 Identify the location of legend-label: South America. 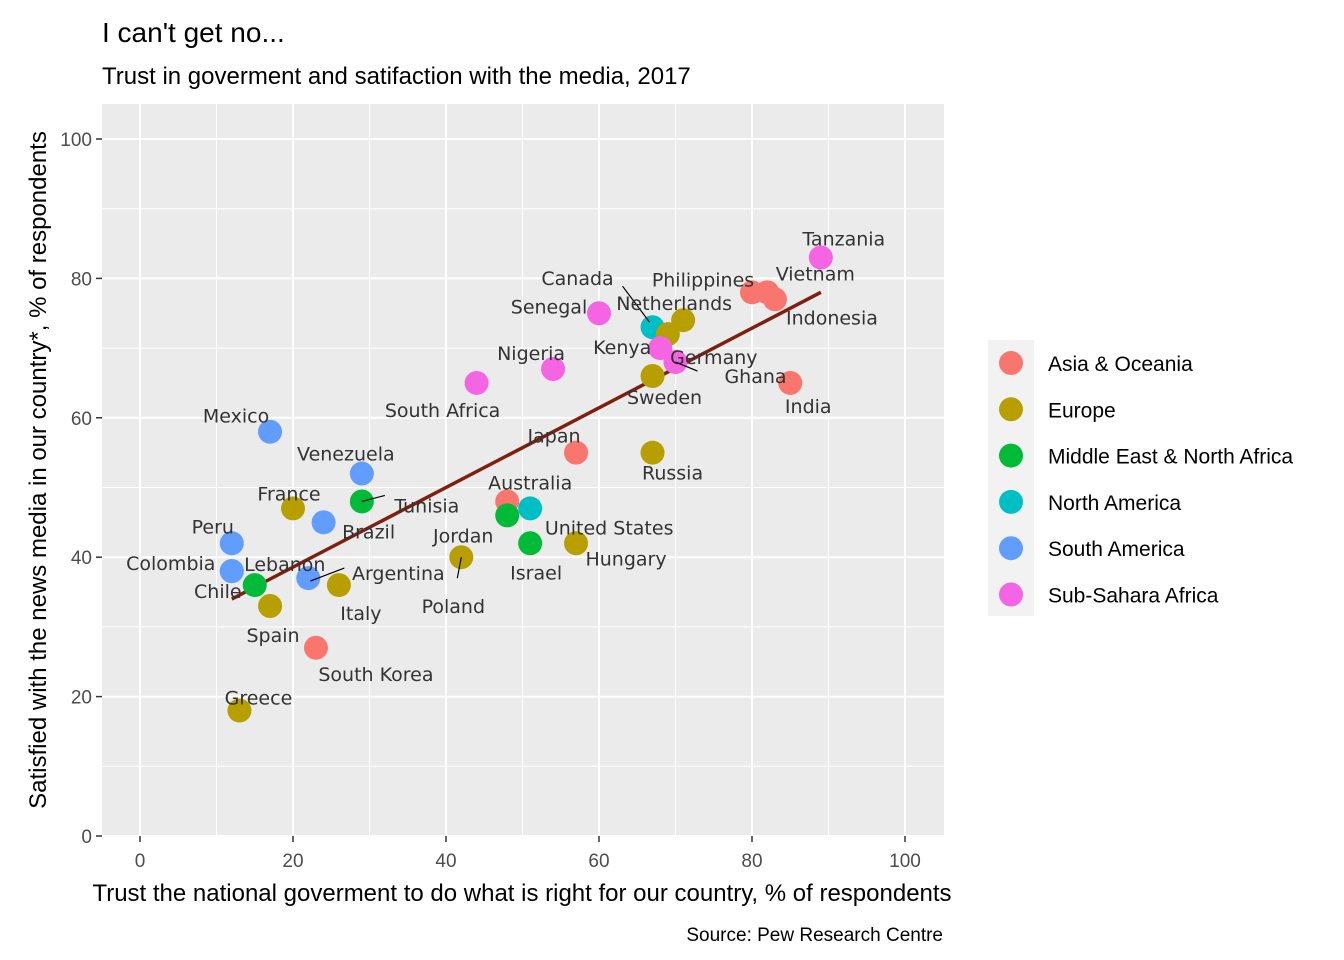
(1116, 549).